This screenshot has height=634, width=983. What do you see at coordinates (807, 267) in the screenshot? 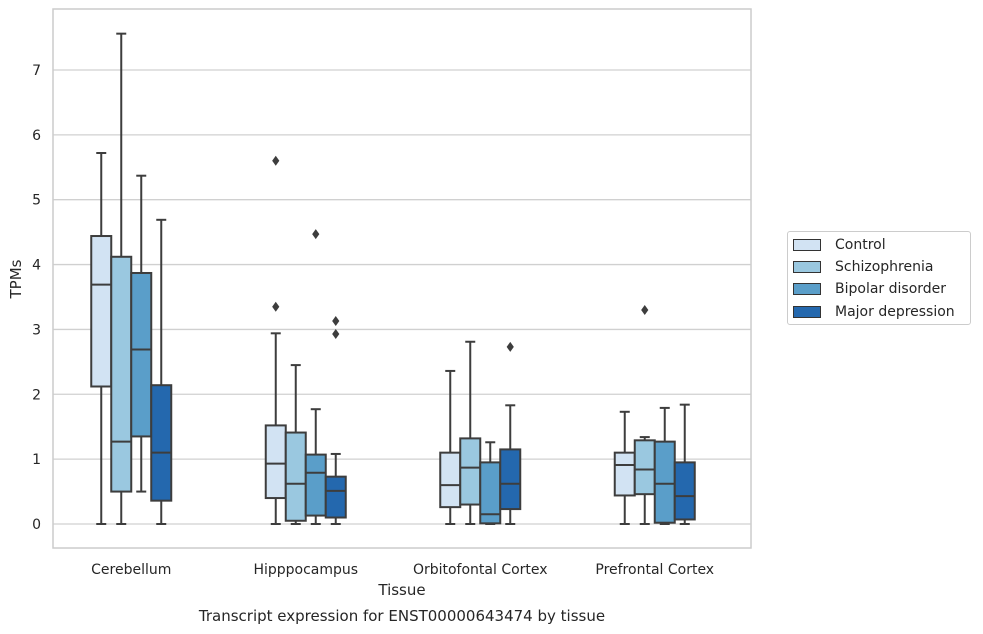
I see `legend-swatch-schizophrenia` at bounding box center [807, 267].